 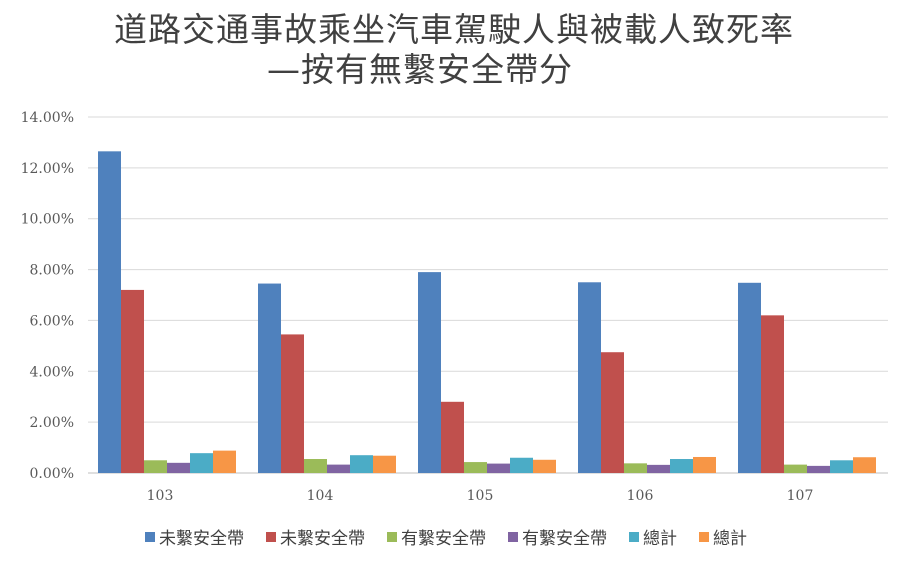 I want to click on x-tick-label: 106, so click(x=640, y=496).